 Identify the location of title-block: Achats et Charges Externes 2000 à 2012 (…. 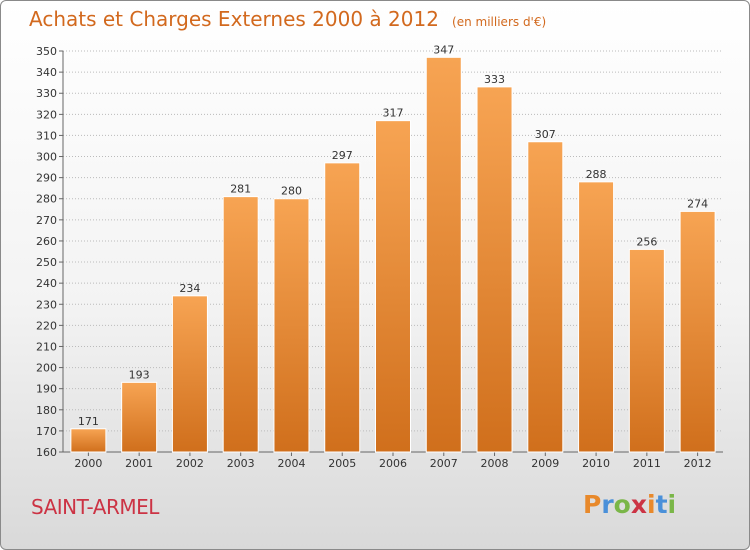
(287, 19).